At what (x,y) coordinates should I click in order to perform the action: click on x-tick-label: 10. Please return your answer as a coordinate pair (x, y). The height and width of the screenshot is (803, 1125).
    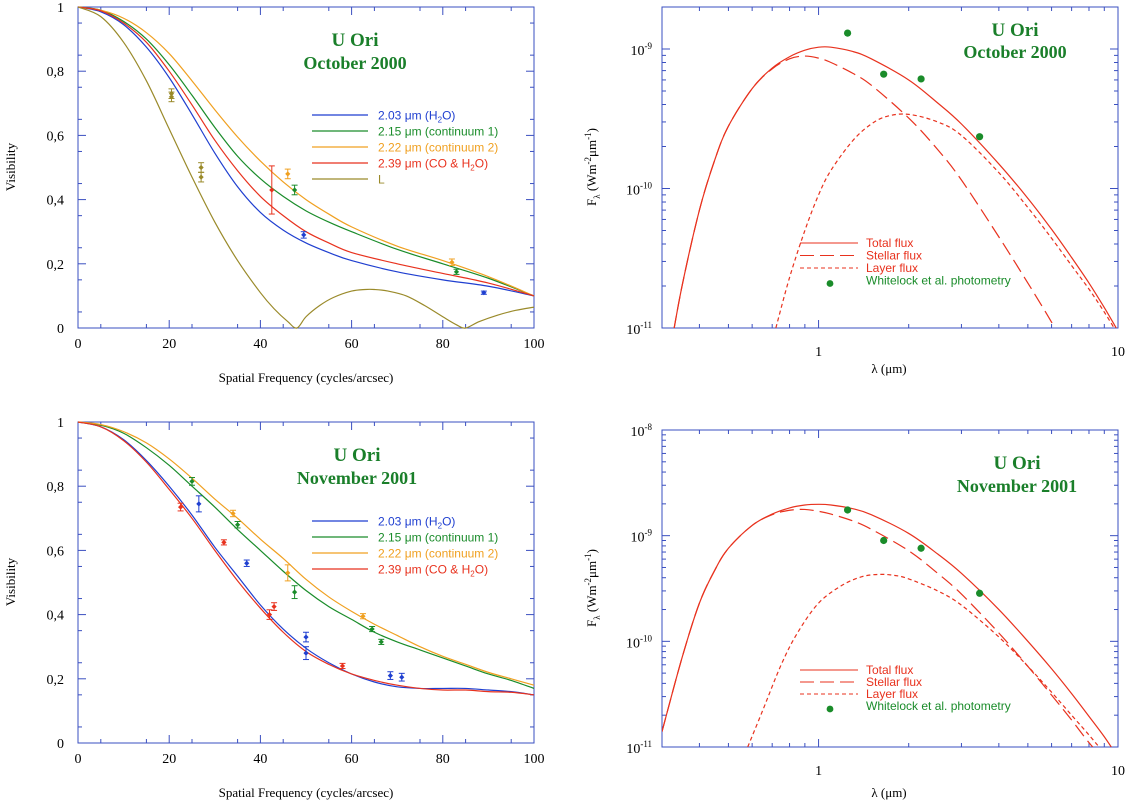
    Looking at the image, I should click on (1118, 771).